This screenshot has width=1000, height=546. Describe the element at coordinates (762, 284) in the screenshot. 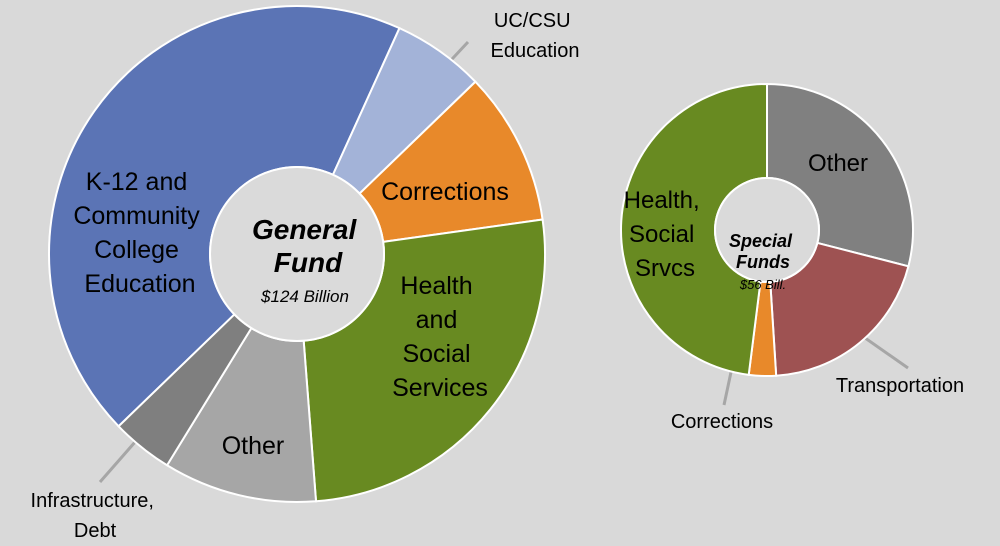

I see `center-subtitle: $56 Bill.` at that location.